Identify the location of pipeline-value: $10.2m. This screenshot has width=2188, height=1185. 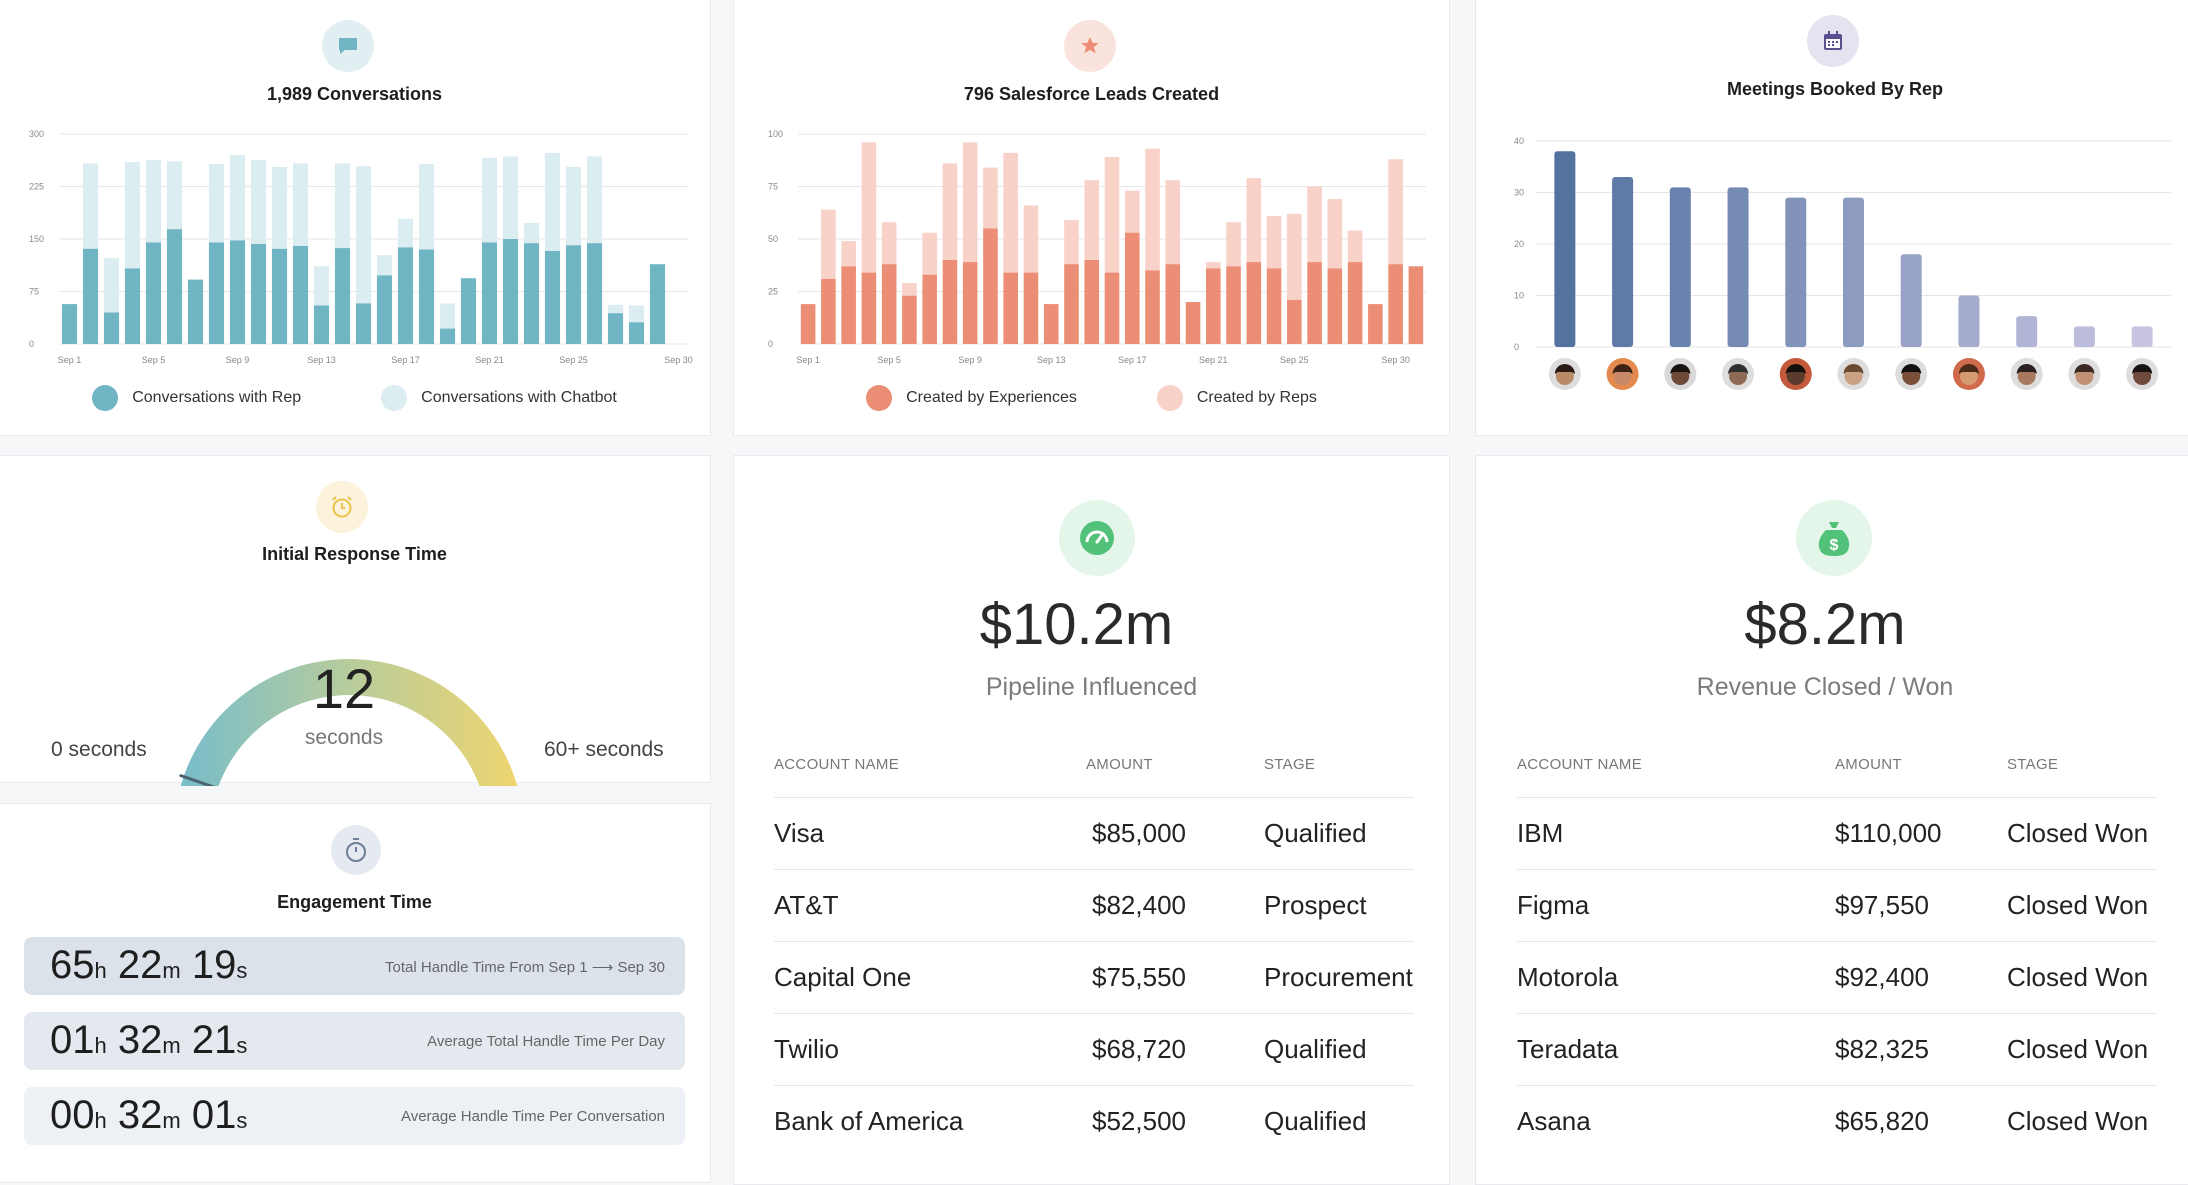
(1076, 624).